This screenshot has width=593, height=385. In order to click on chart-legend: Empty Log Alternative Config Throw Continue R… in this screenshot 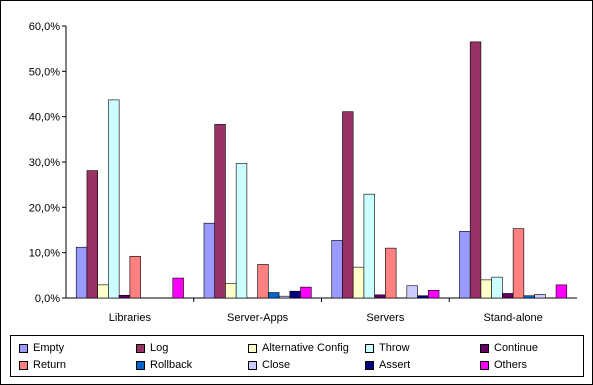, I will do `click(297, 356)`.